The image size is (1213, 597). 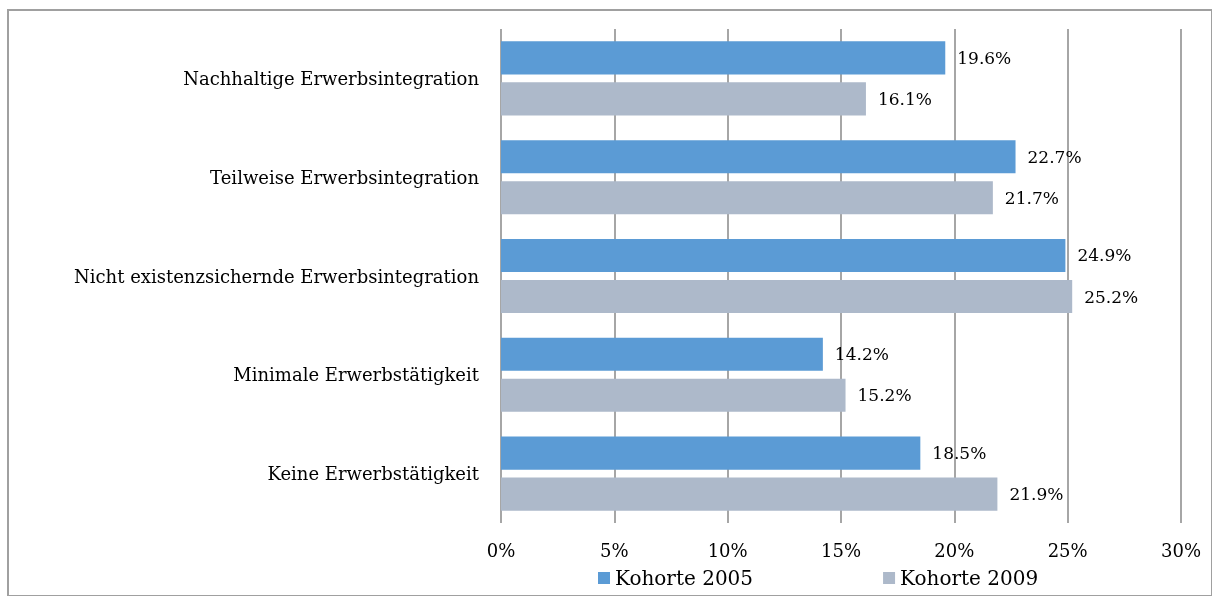 I want to click on x-tick-label: 0%, so click(x=501, y=550).